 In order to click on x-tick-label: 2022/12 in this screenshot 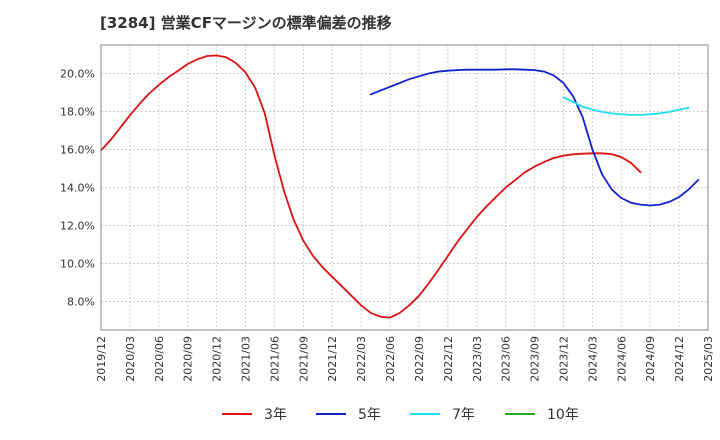, I will do `click(448, 359)`.